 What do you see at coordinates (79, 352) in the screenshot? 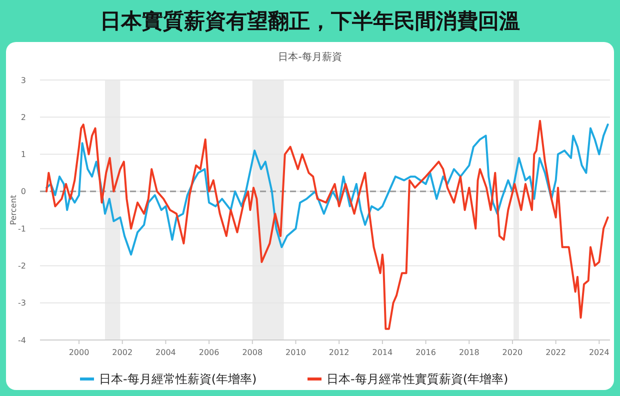
I see `x-tick-label: 2000` at bounding box center [79, 352].